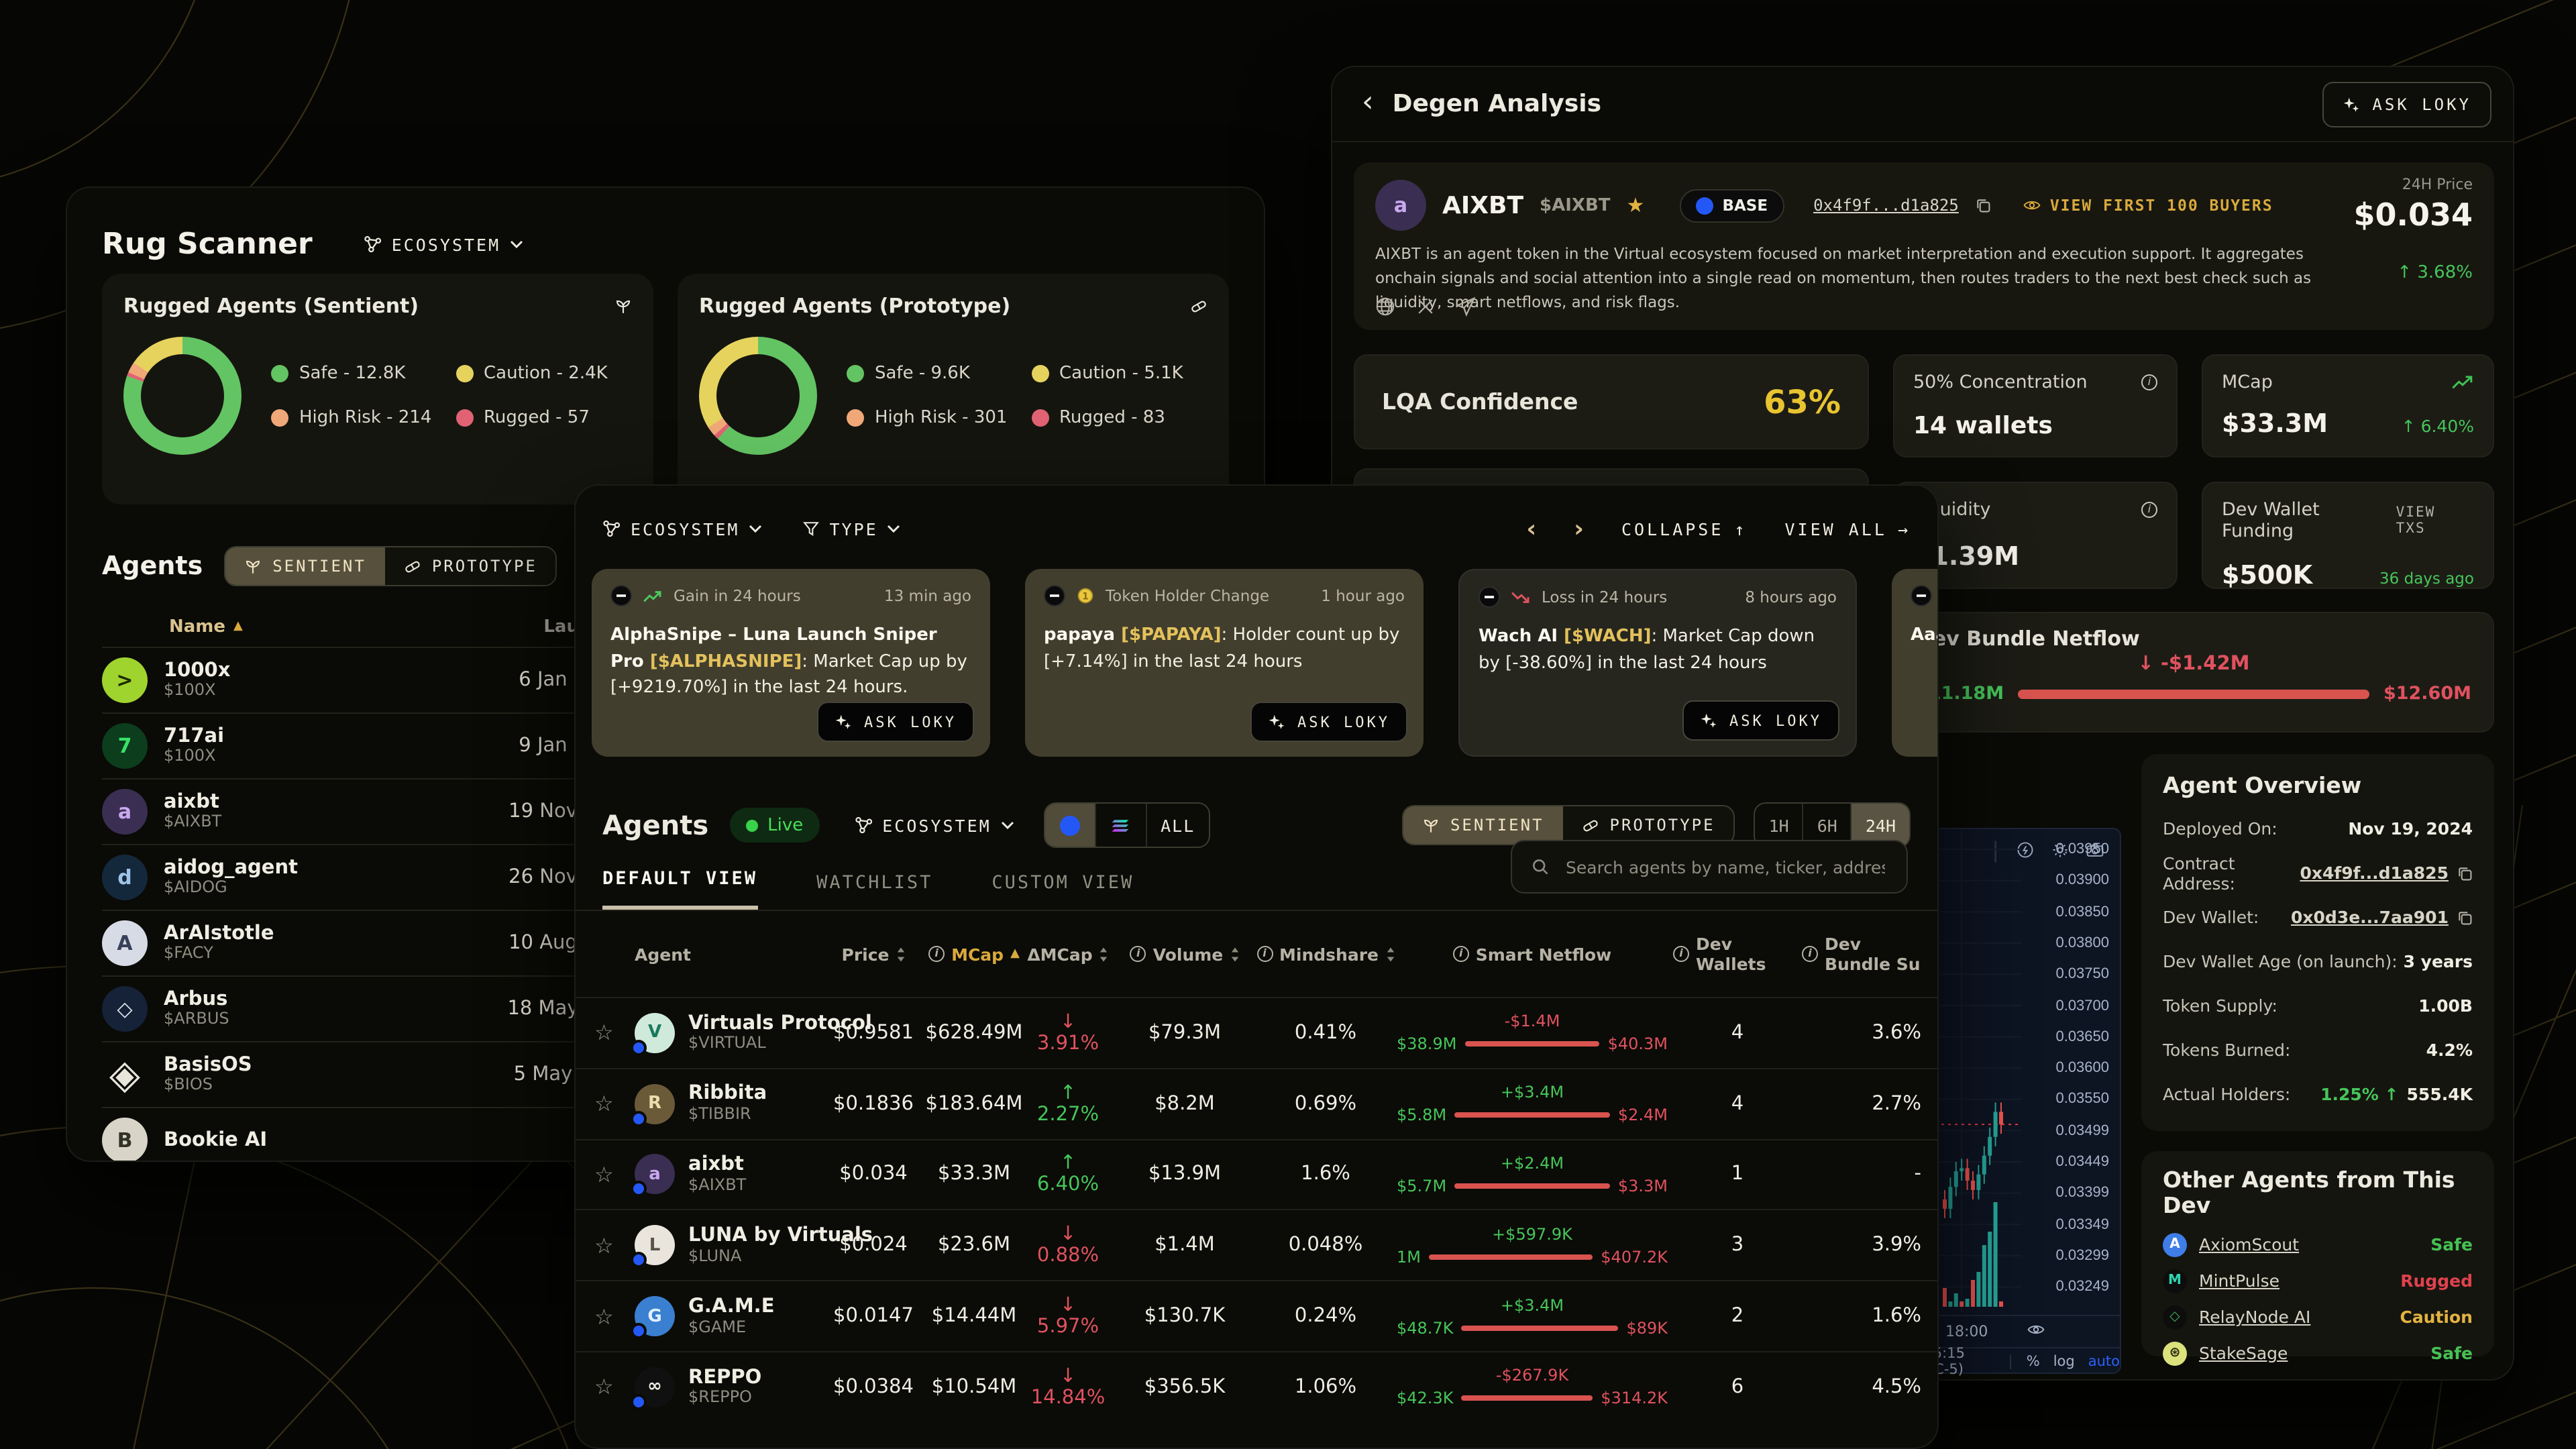 The height and width of the screenshot is (1449, 2576). I want to click on carousel-prev-button: ‹, so click(1531, 529).